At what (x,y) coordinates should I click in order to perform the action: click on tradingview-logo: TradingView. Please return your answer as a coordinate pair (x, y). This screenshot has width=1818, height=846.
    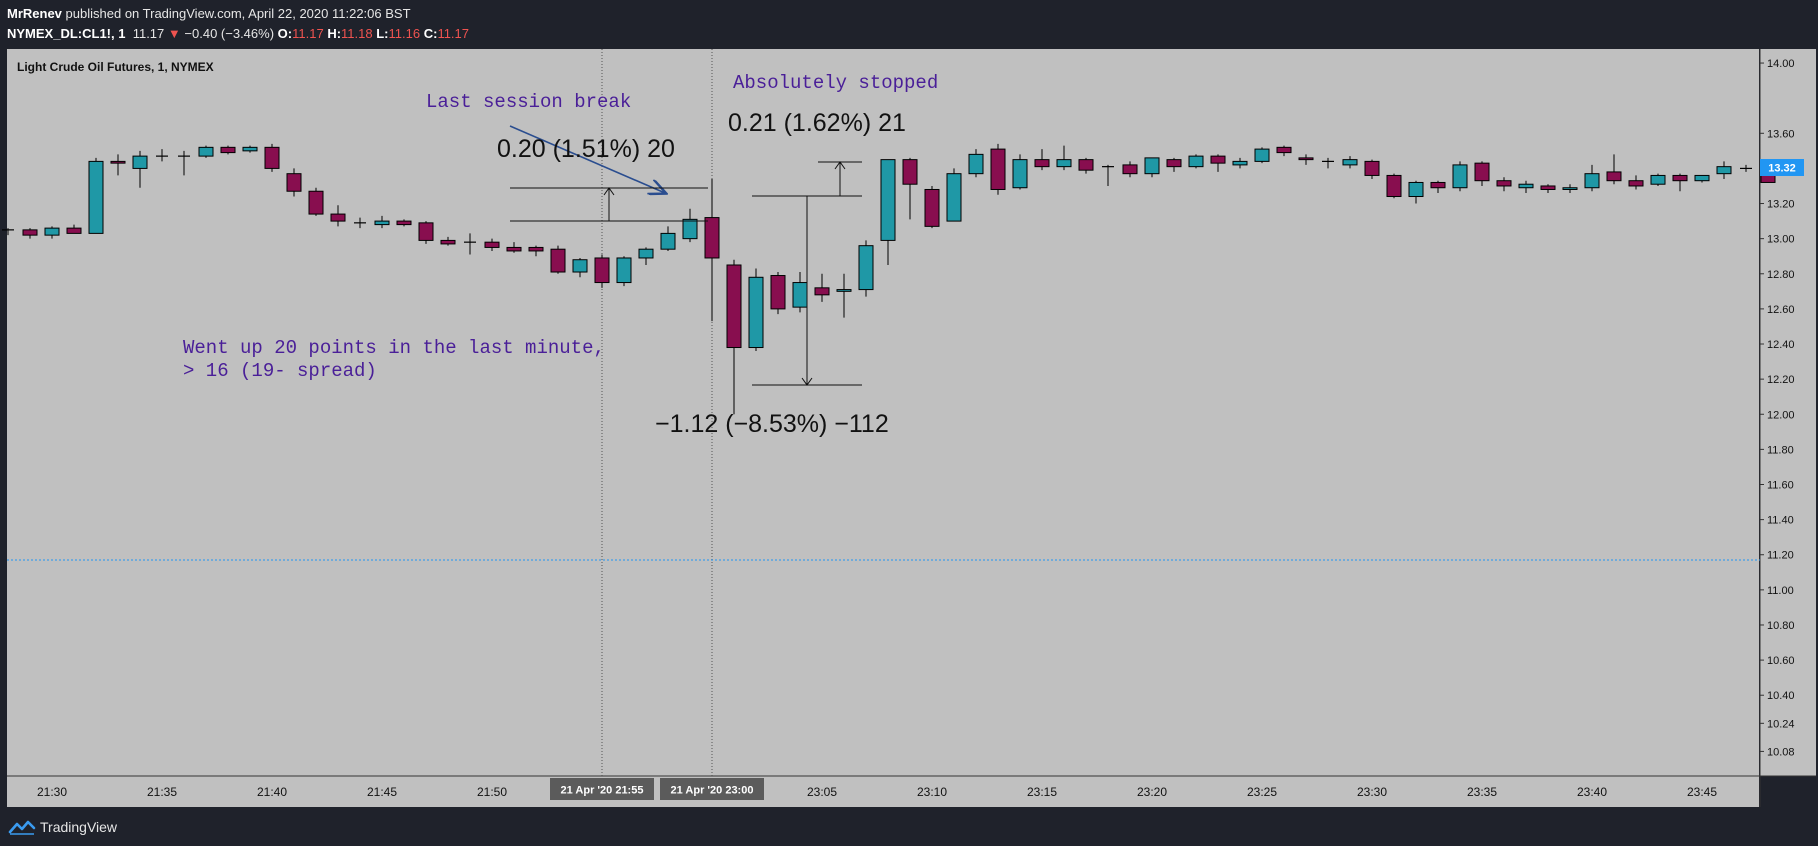
    Looking at the image, I should click on (62, 827).